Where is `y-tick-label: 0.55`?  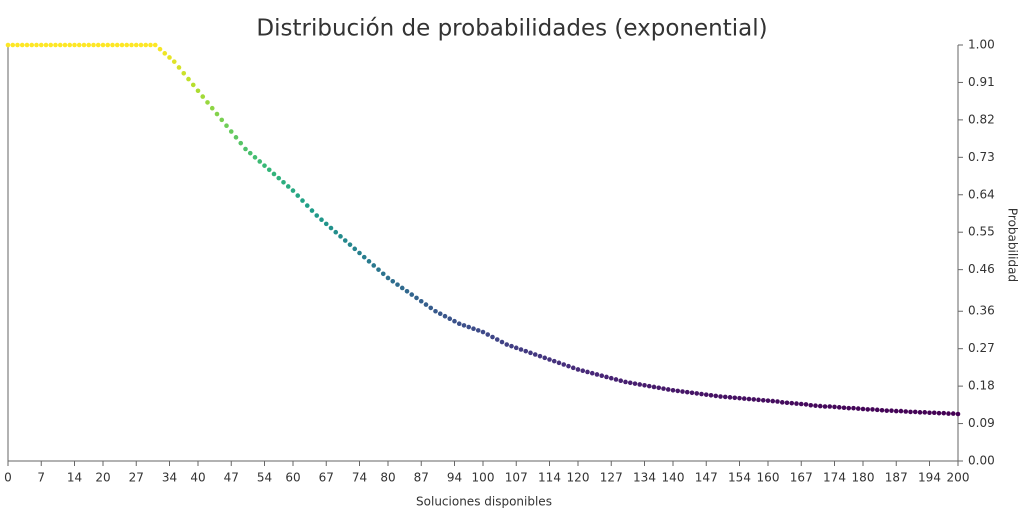 y-tick-label: 0.55 is located at coordinates (981, 232).